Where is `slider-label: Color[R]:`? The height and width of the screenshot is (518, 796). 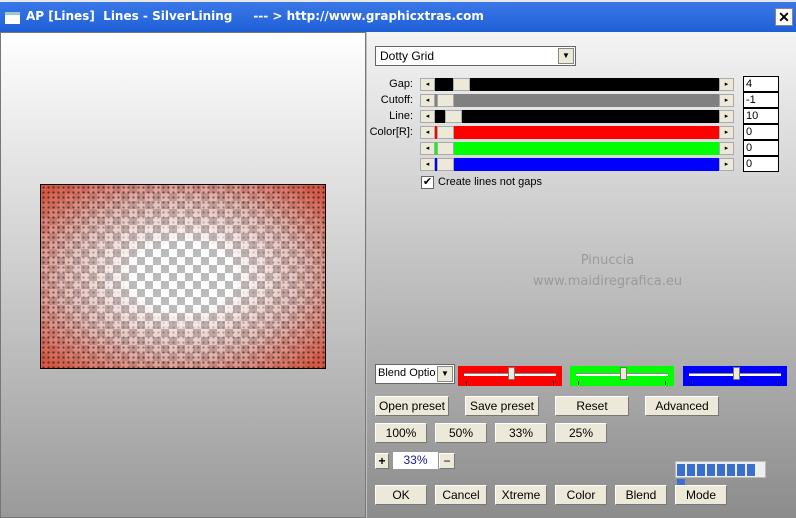 slider-label: Color[R]: is located at coordinates (391, 132).